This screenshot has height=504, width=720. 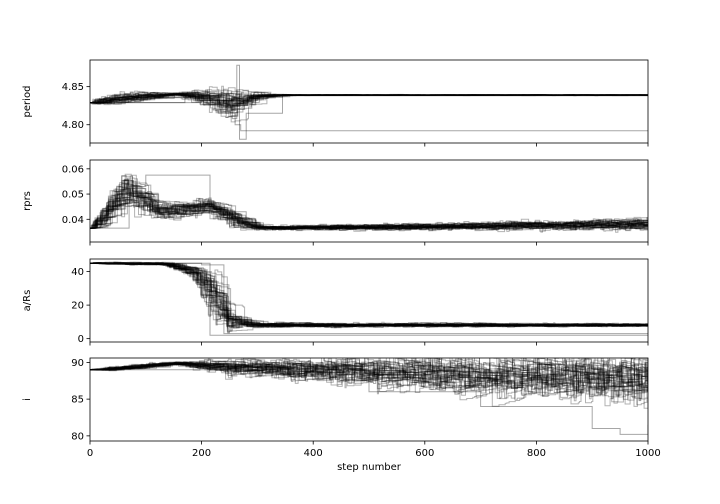 I want to click on axes-frame, so click(x=369, y=101).